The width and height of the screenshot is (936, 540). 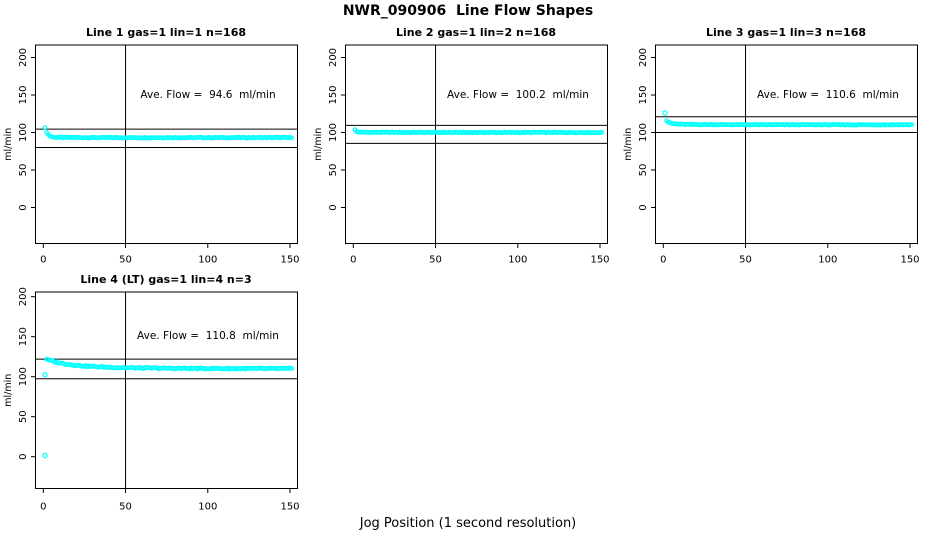 What do you see at coordinates (166, 279) in the screenshot?
I see `panel-4-title: Line 4 (LT) gas=1 lin=4 n=3` at bounding box center [166, 279].